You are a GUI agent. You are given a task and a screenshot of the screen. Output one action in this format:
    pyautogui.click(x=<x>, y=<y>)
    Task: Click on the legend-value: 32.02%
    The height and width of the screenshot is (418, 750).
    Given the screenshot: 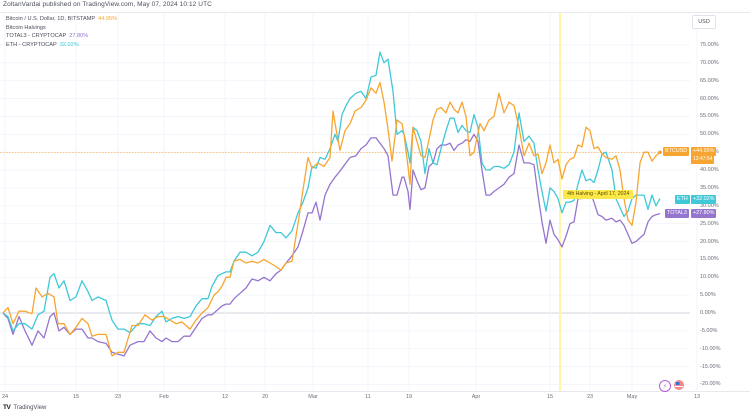 What is the action you would take?
    pyautogui.click(x=69, y=44)
    